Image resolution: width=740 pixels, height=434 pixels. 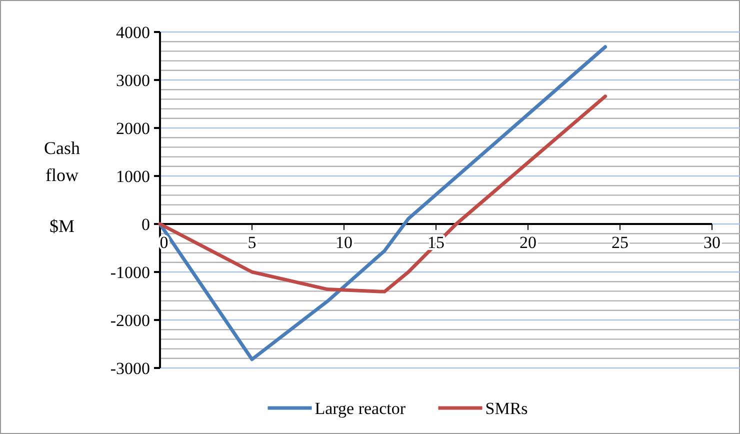 I want to click on y-tick-label: -3000, so click(x=130, y=368).